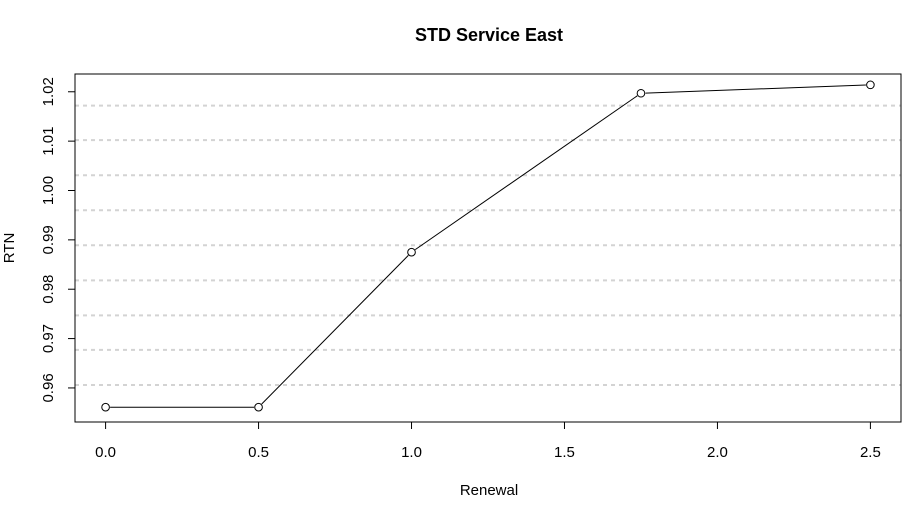 This screenshot has height=511, width=924. What do you see at coordinates (717, 452) in the screenshot?
I see `x-tick-label: 2.0` at bounding box center [717, 452].